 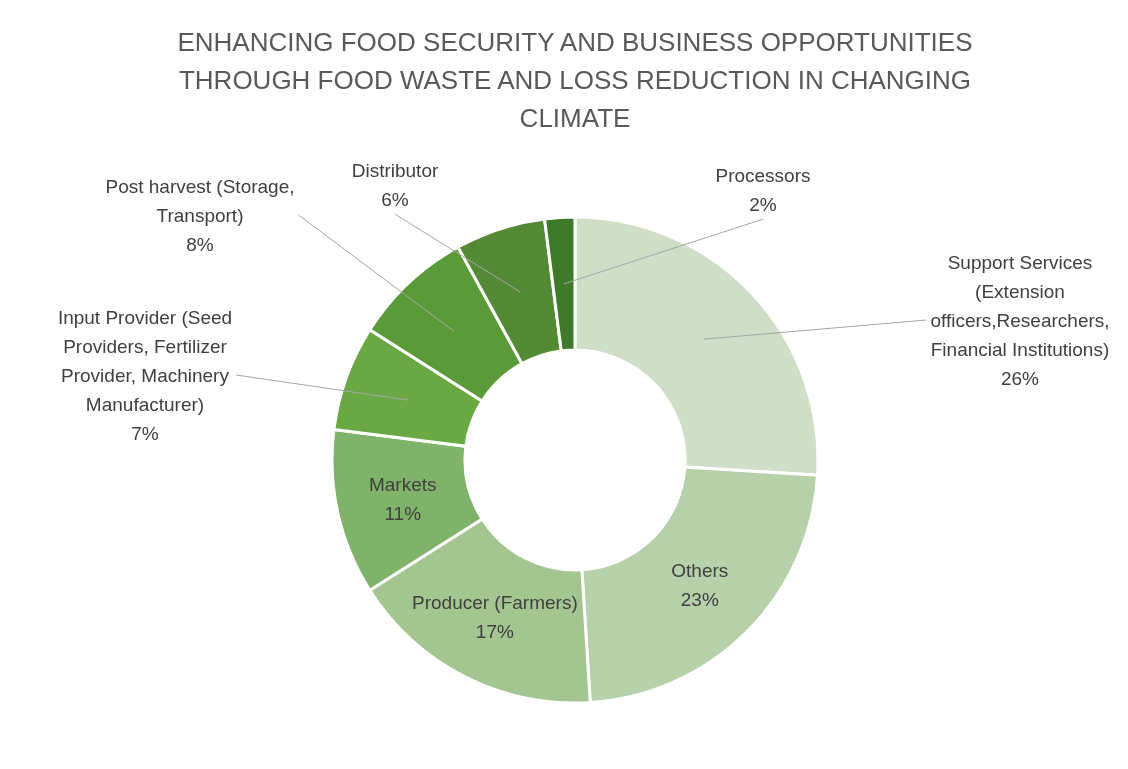 I want to click on slice-label: Markets, so click(x=402, y=484).